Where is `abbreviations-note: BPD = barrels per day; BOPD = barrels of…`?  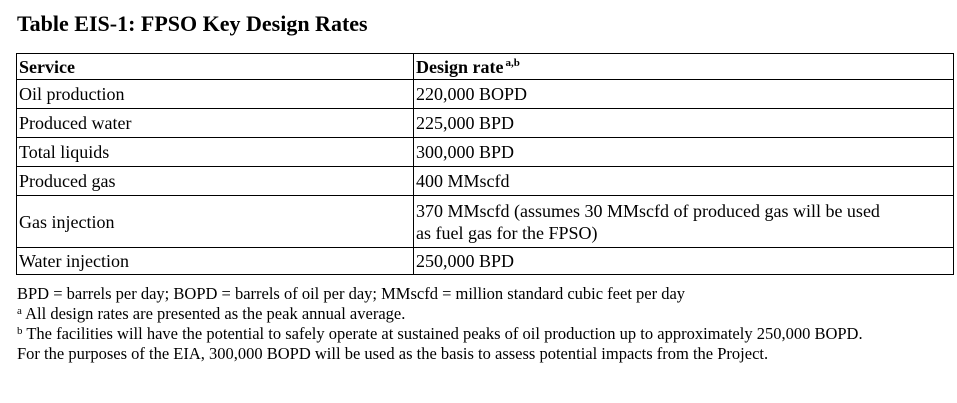
abbreviations-note: BPD = barrels per day; BOPD = barrels of… is located at coordinates (351, 293).